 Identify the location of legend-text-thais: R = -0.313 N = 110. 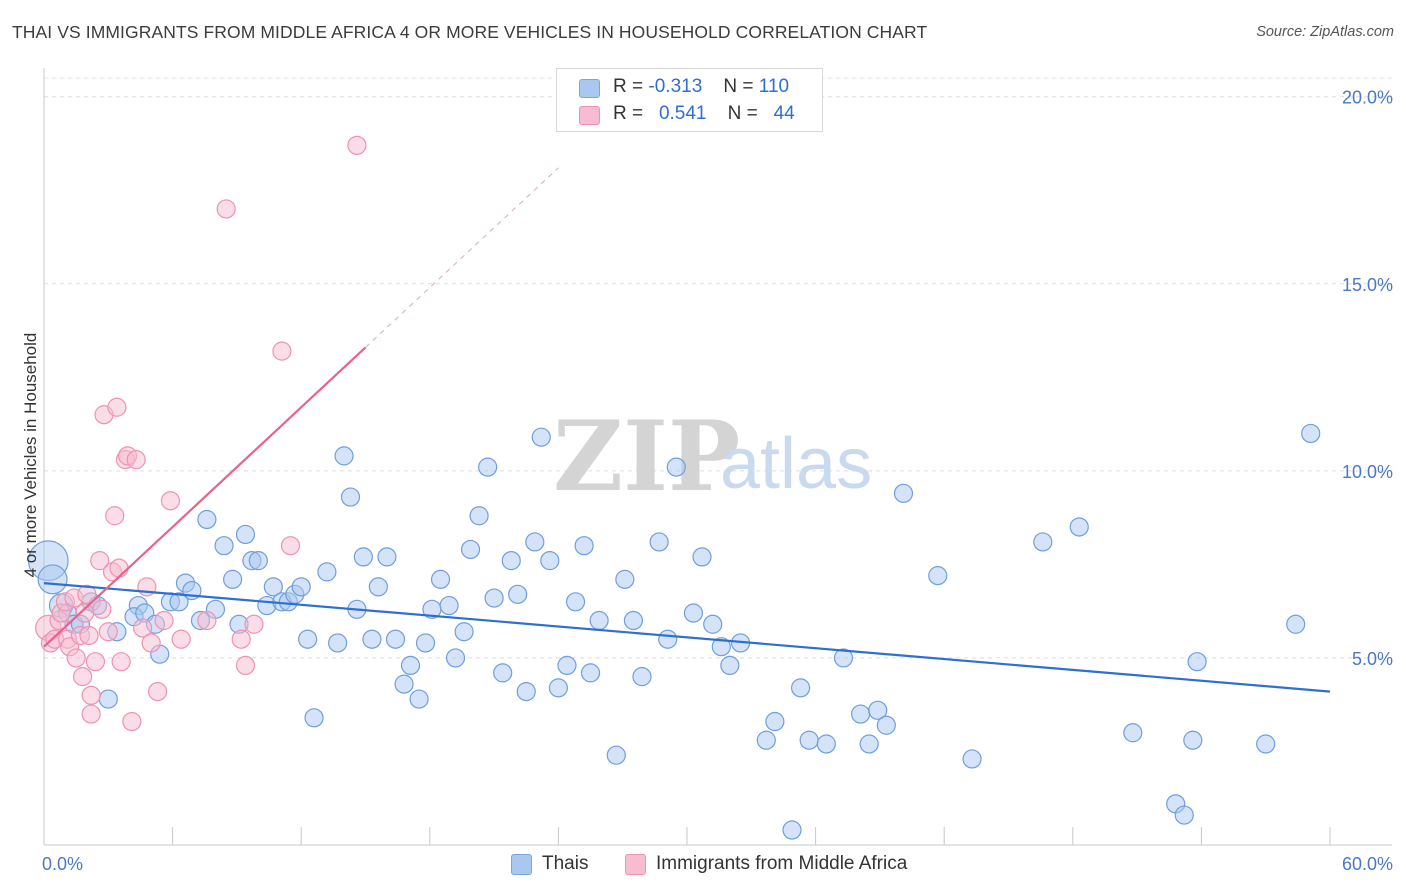
(701, 87).